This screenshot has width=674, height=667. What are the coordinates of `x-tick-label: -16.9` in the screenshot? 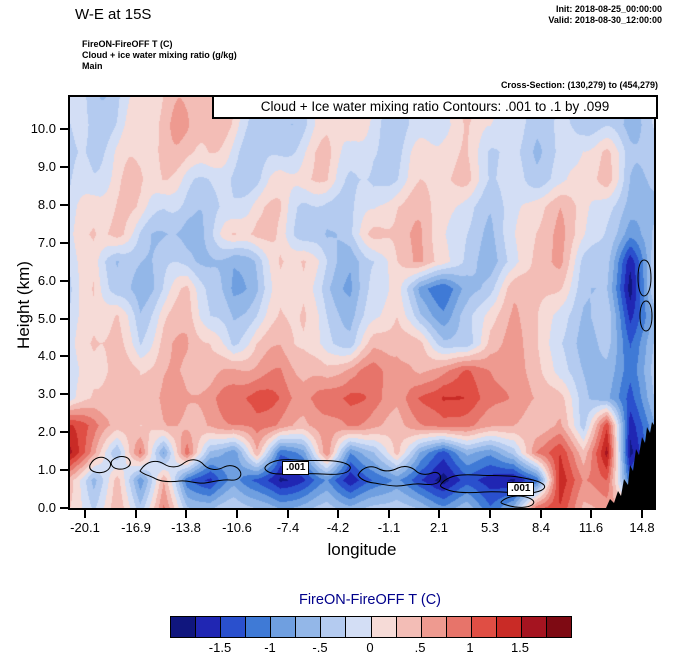 It's located at (136, 527).